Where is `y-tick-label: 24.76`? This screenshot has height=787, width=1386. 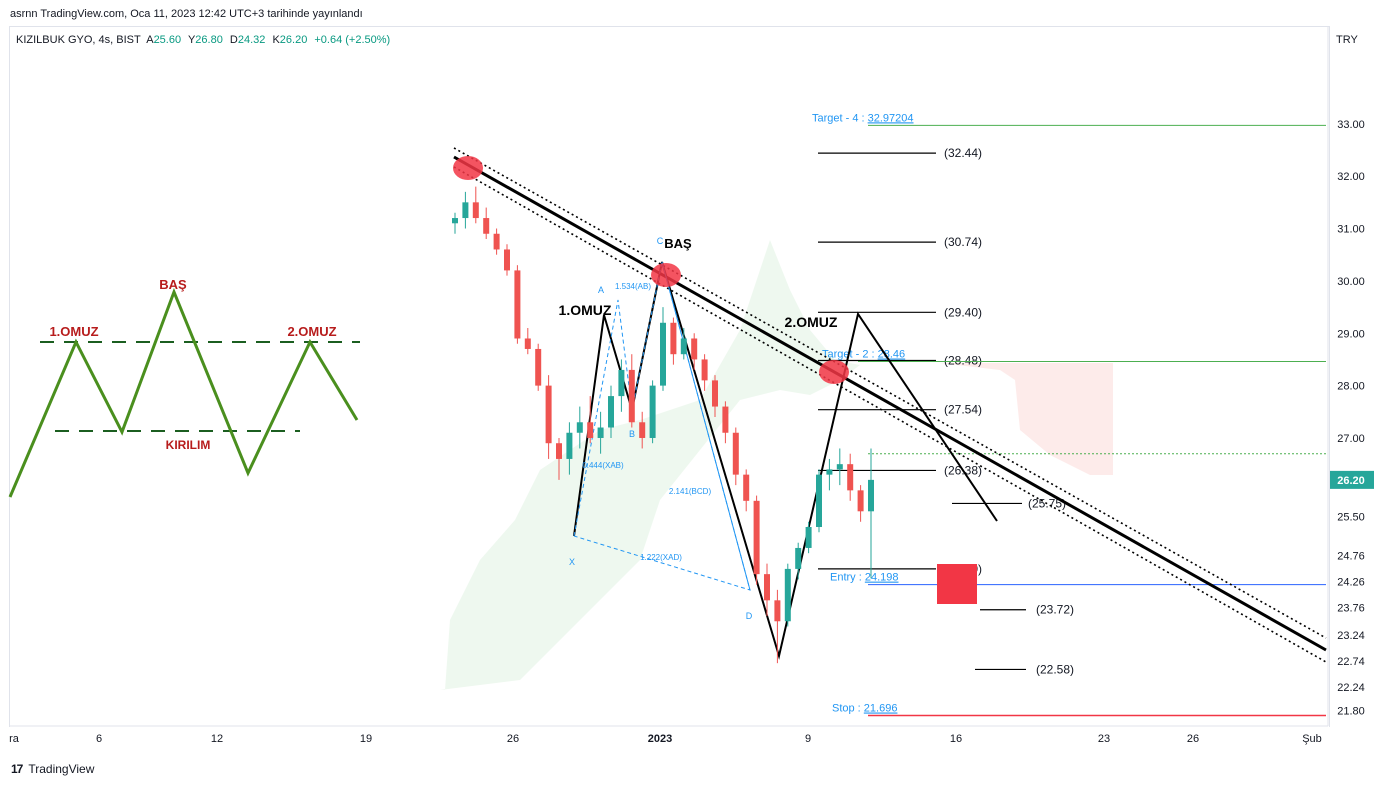
y-tick-label: 24.76 is located at coordinates (1351, 556).